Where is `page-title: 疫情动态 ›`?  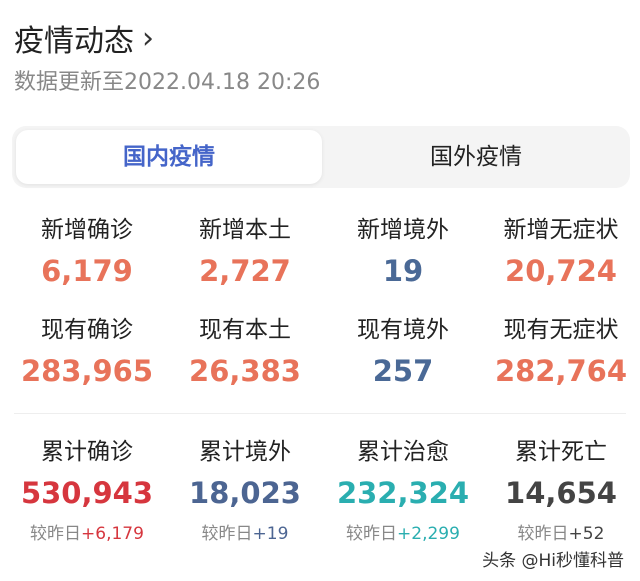
page-title: 疫情动态 › is located at coordinates (84, 38).